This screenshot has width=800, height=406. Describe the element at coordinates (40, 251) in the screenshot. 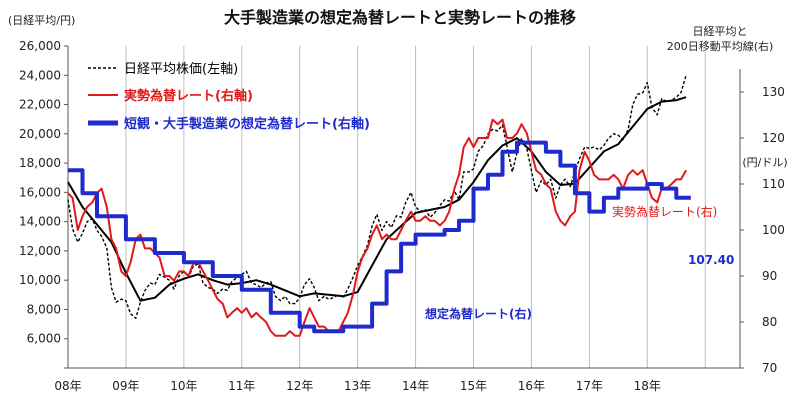

I see `left-tick-label-7: 12,000` at that location.